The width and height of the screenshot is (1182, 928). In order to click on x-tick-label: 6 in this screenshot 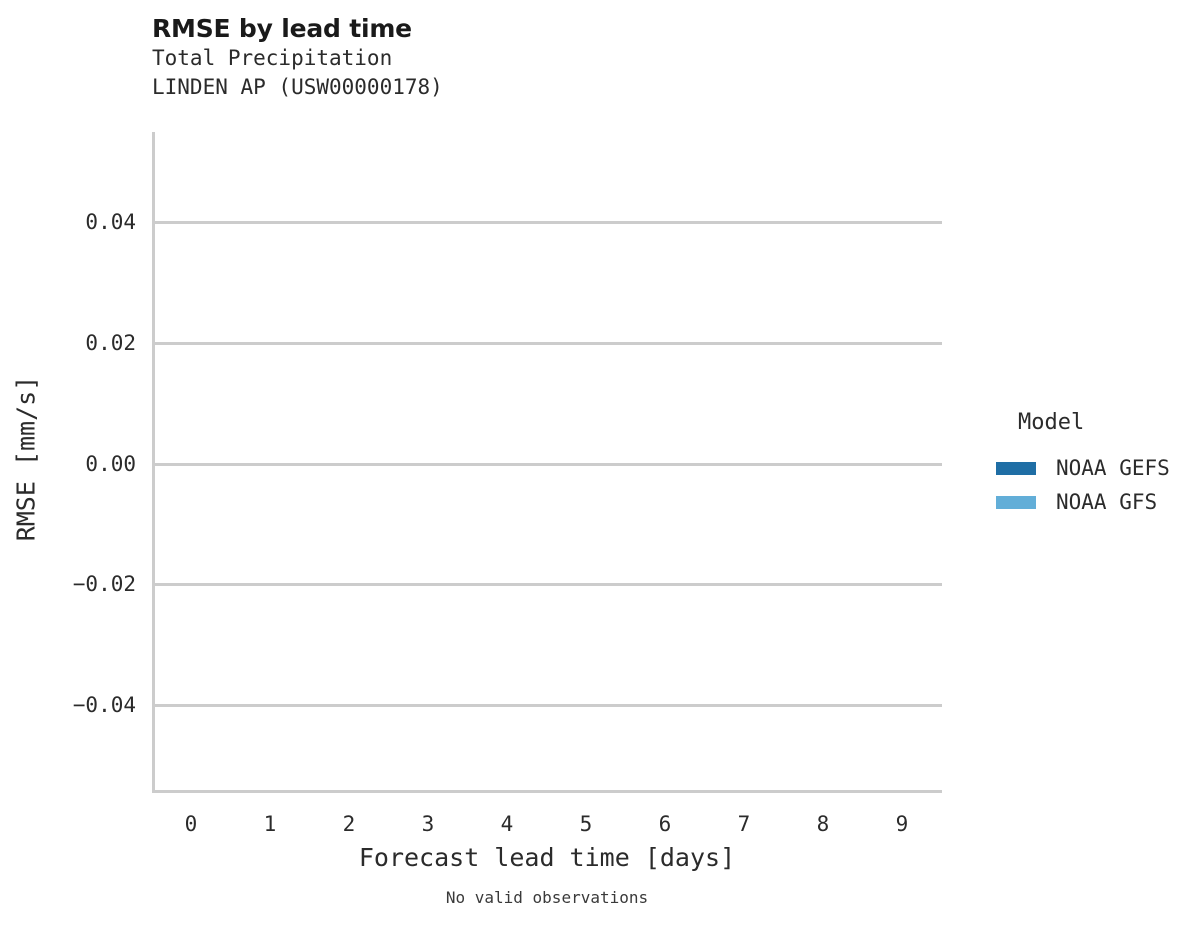, I will do `click(665, 824)`.